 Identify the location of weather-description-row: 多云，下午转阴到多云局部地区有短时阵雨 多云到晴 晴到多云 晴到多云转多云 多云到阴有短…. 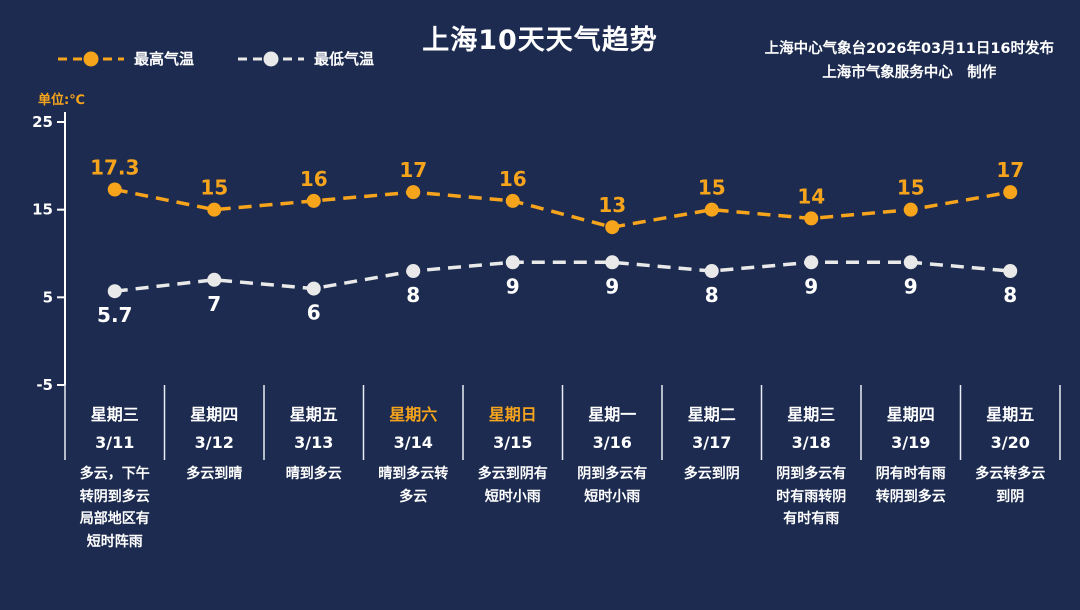
(562, 508).